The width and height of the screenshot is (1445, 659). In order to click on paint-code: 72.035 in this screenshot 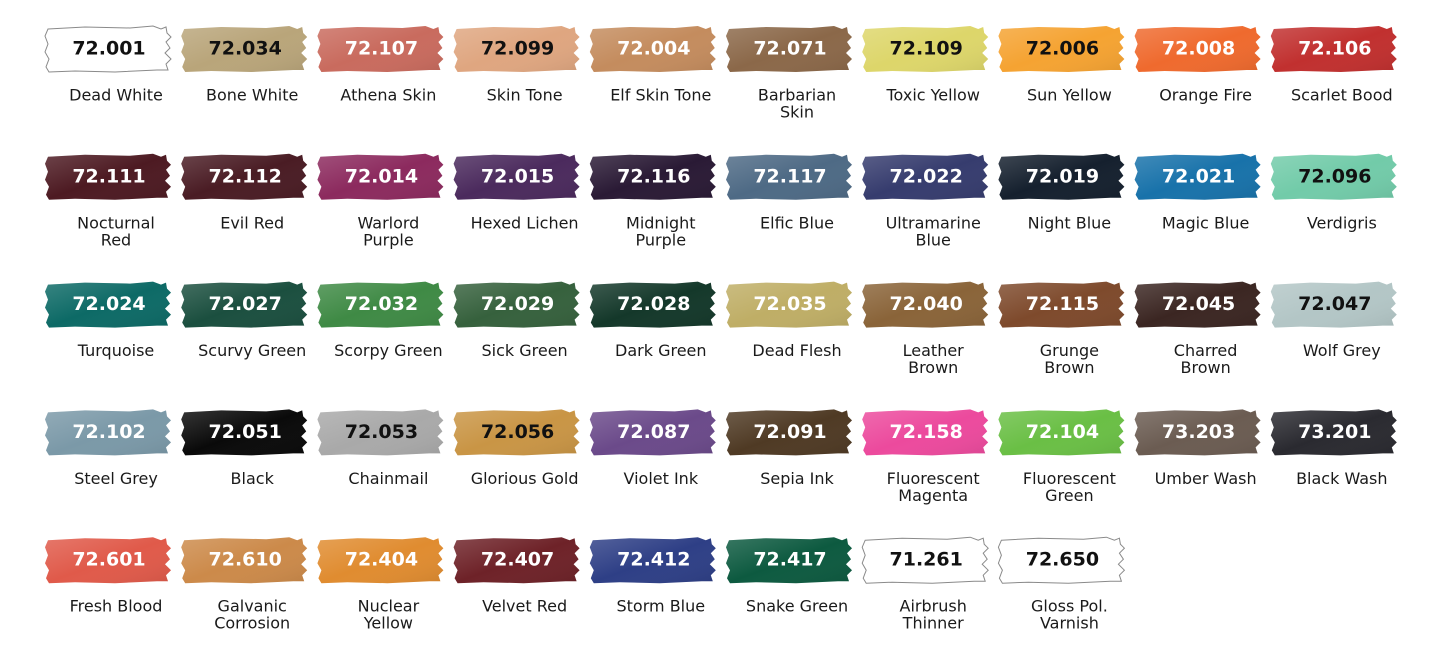, I will do `click(789, 304)`.